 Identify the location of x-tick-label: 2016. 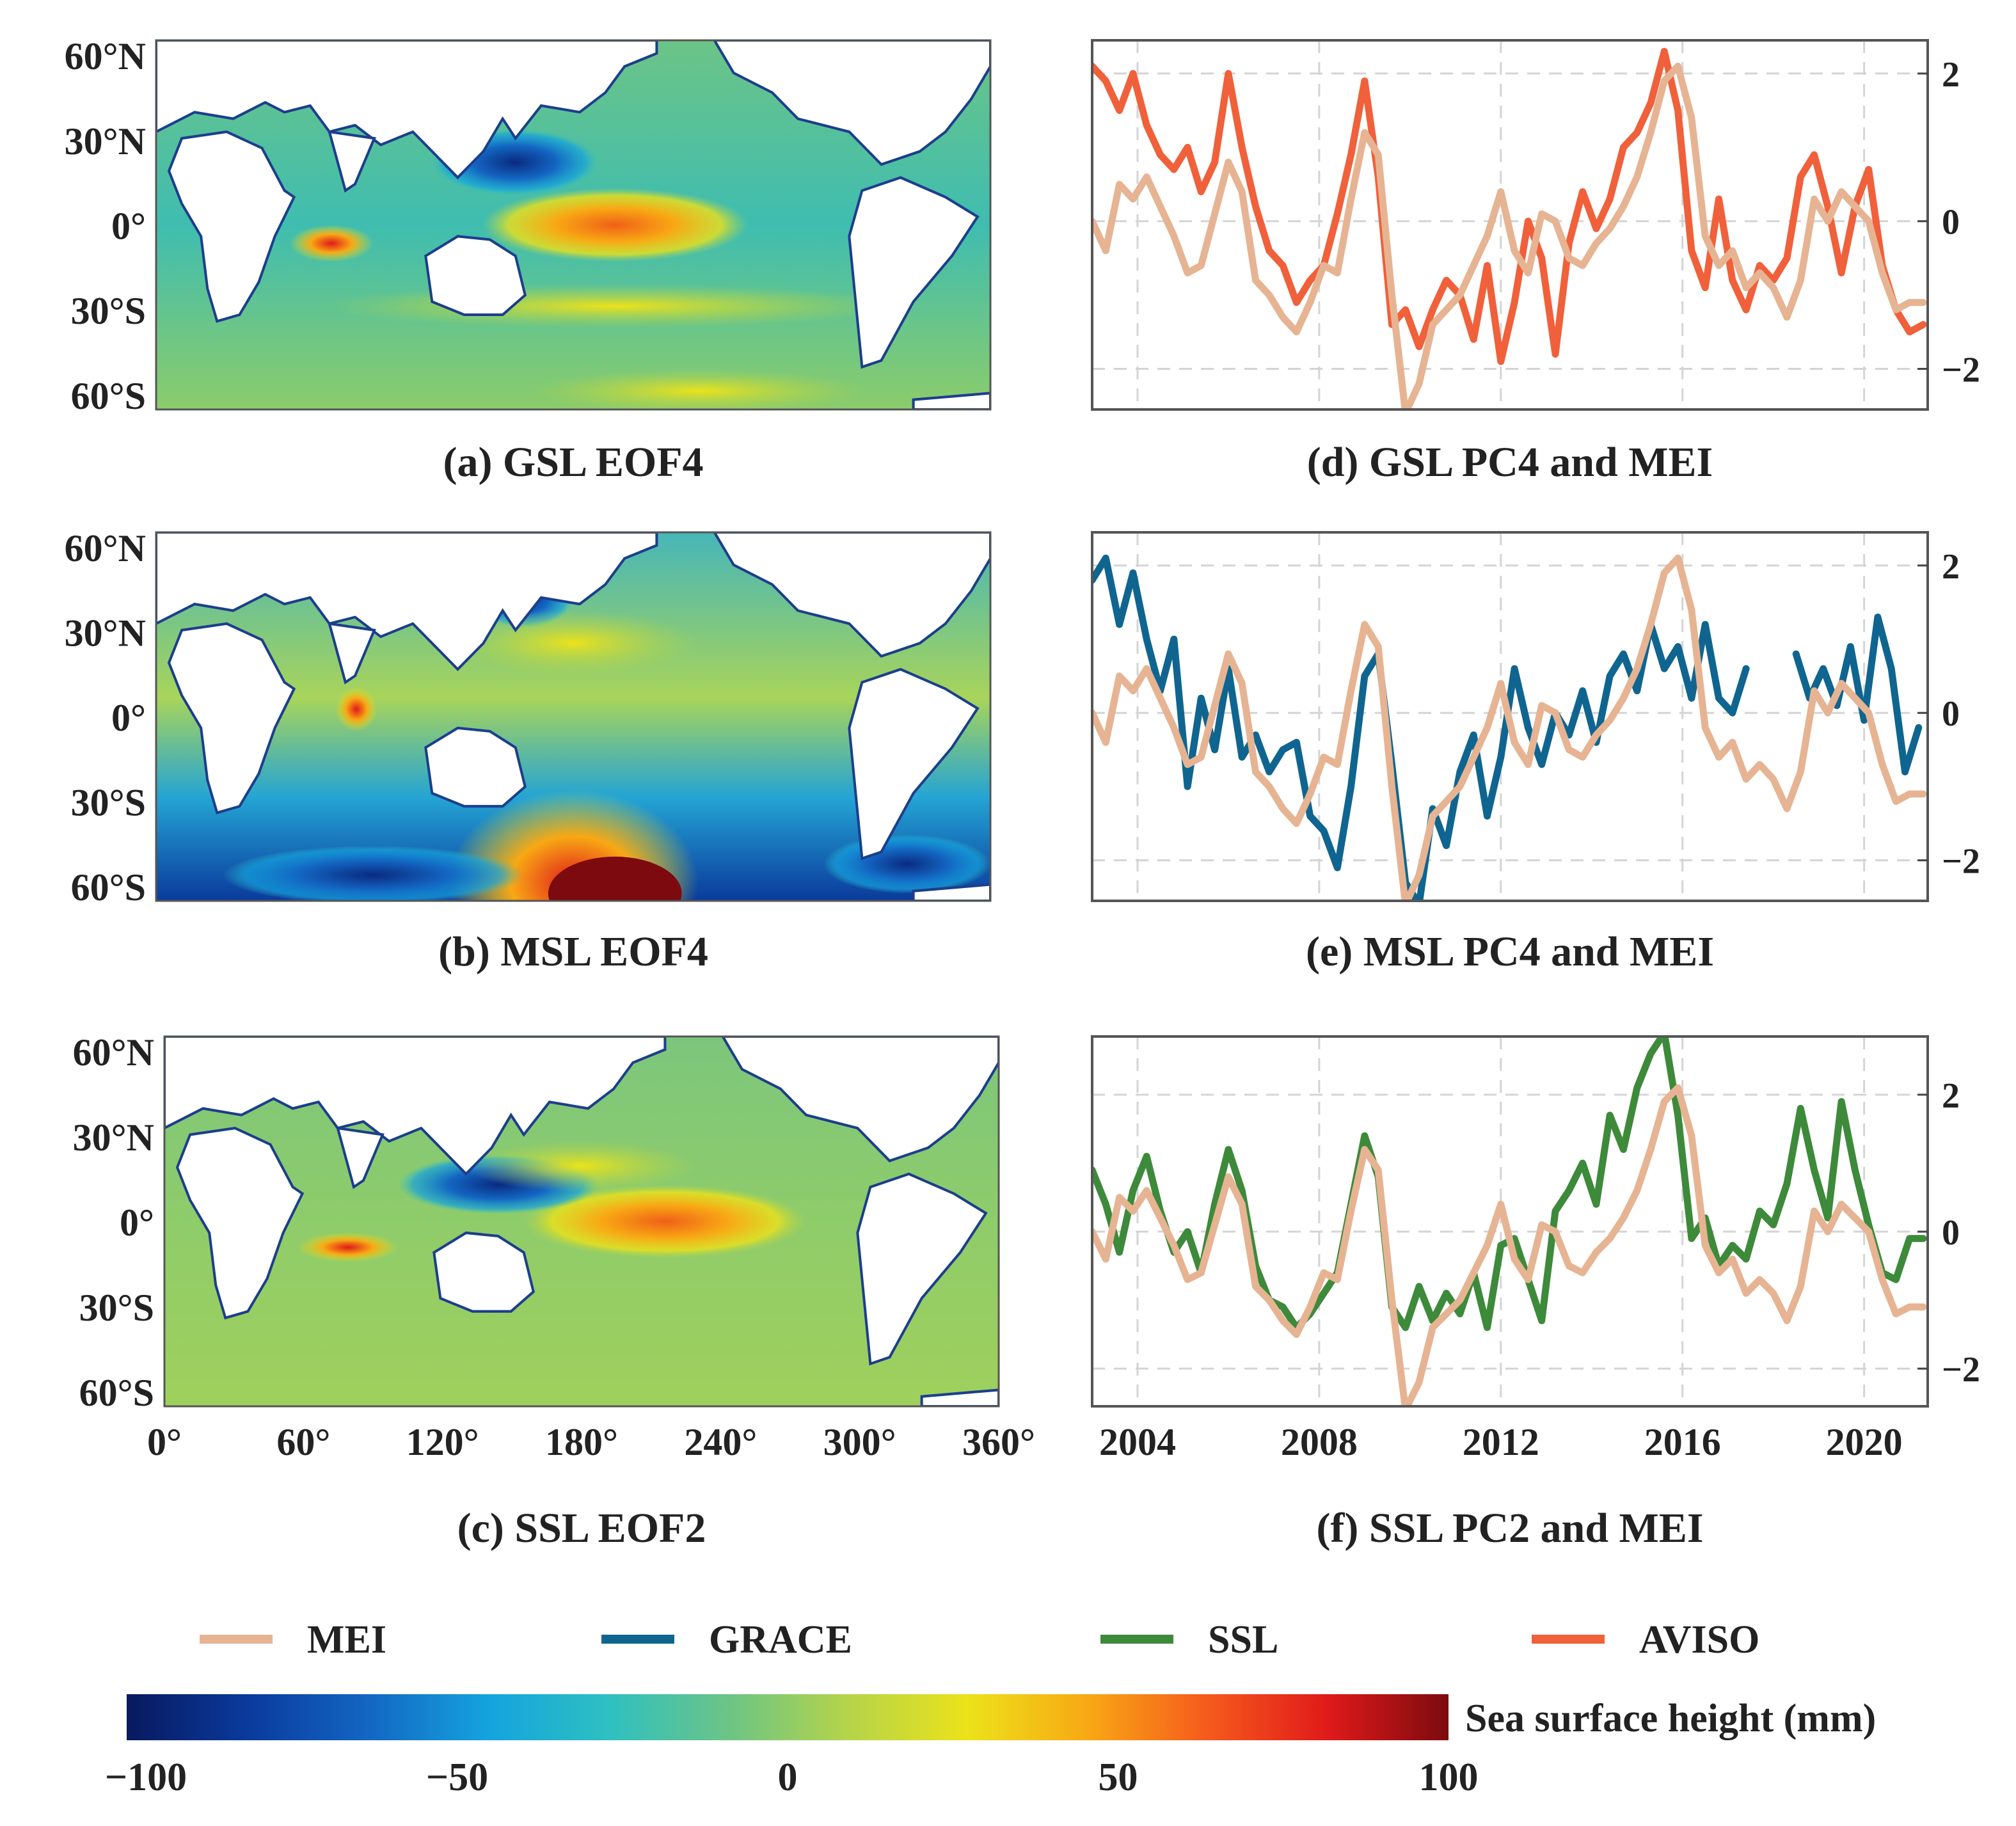
(1683, 1442).